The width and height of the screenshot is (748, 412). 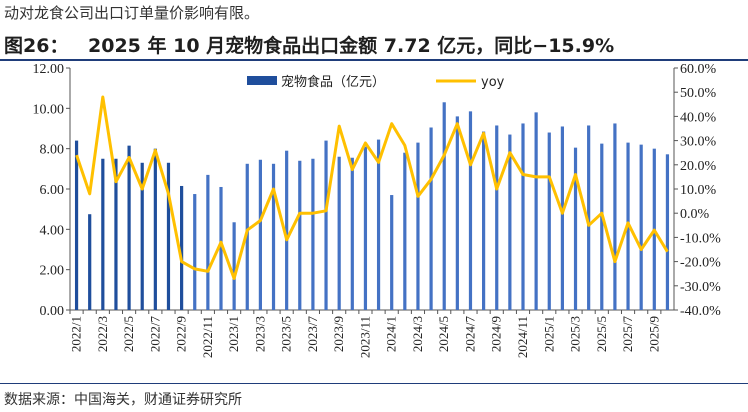 What do you see at coordinates (233, 334) in the screenshot?
I see `x-tick-label: 2023/1` at bounding box center [233, 334].